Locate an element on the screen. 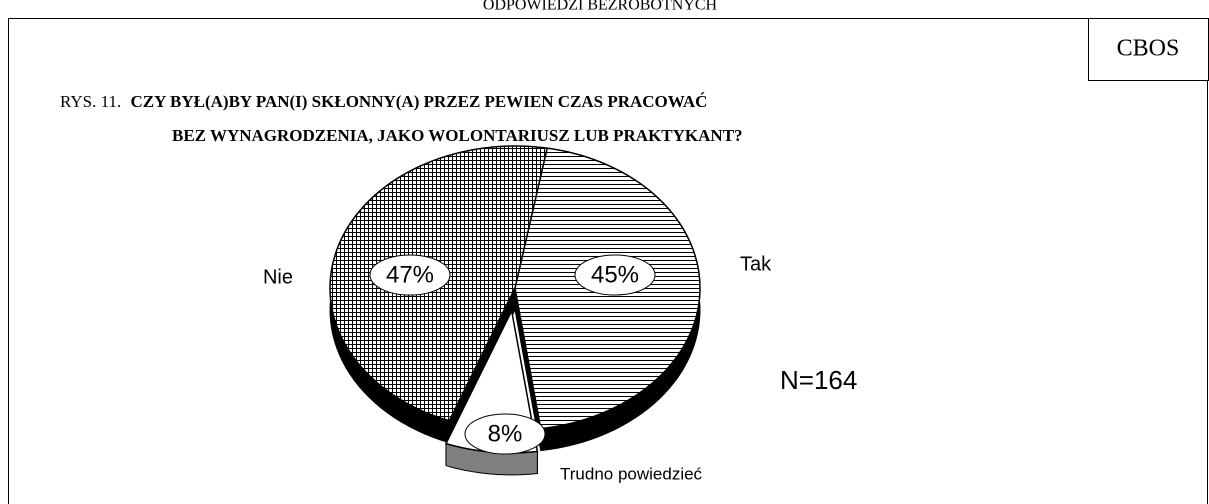 The width and height of the screenshot is (1209, 504). value-label: 8% is located at coordinates (505, 433).